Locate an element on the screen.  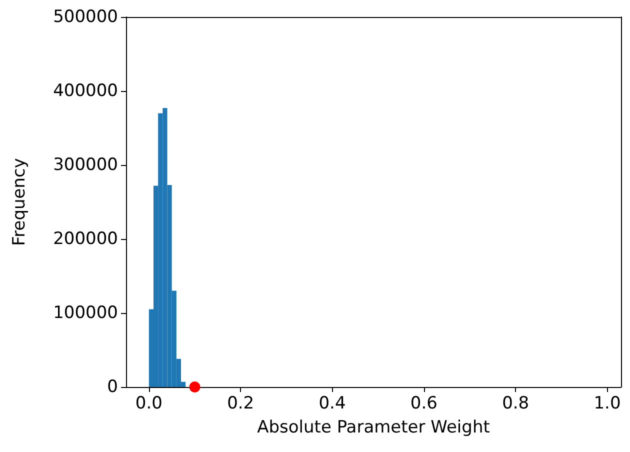
y-tick-label: 400000 is located at coordinates (85, 91).